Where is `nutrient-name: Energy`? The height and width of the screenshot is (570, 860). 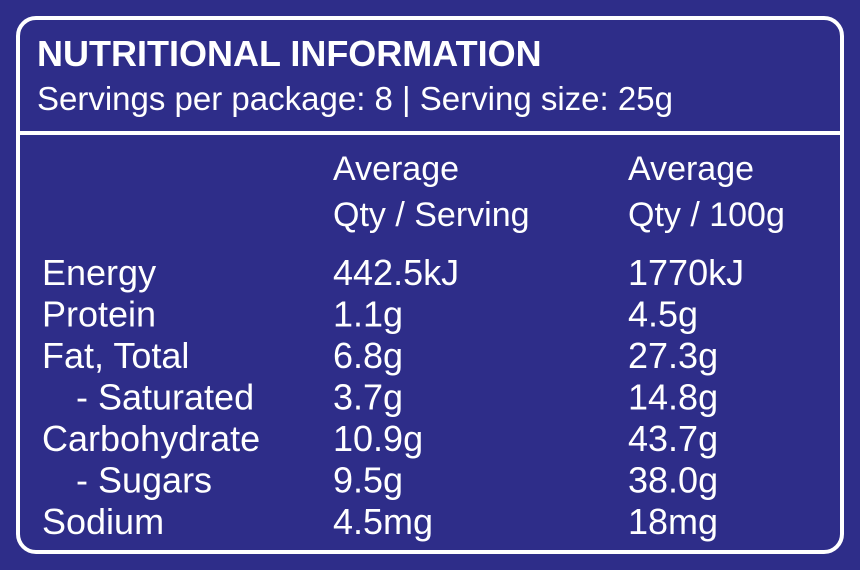
nutrient-name: Energy is located at coordinates (99, 272).